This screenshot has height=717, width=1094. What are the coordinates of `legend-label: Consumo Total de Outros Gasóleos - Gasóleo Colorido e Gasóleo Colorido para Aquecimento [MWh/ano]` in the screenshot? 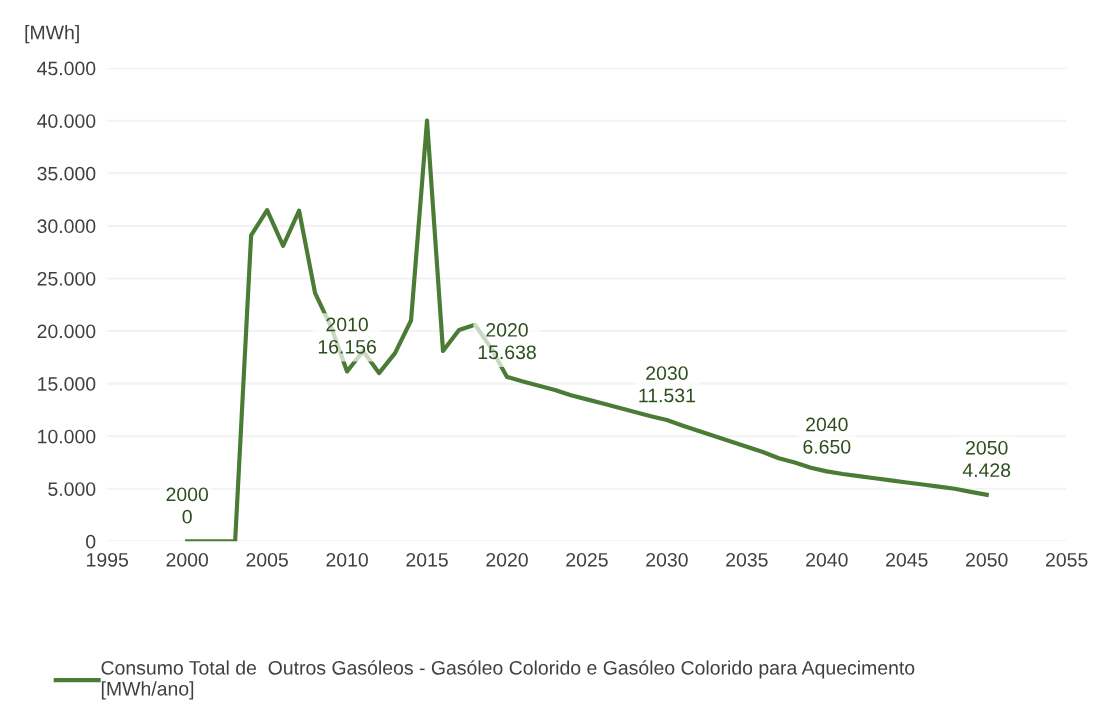 It's located at (508, 680).